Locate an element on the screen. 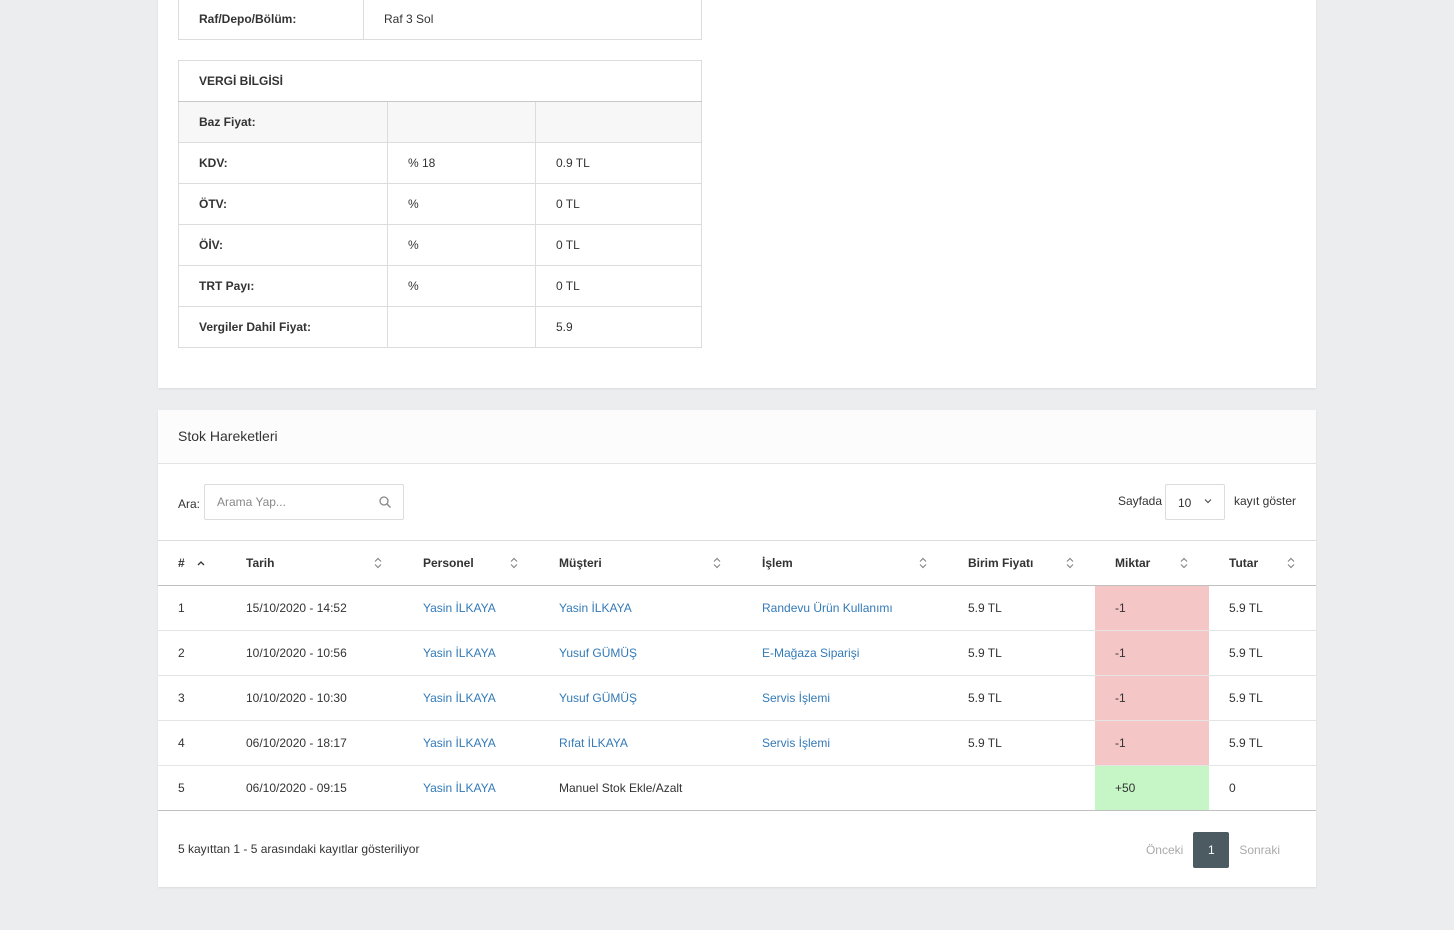 This screenshot has height=930, width=1454. row-date: 06/10/2020 - 09:15 is located at coordinates (314, 788).